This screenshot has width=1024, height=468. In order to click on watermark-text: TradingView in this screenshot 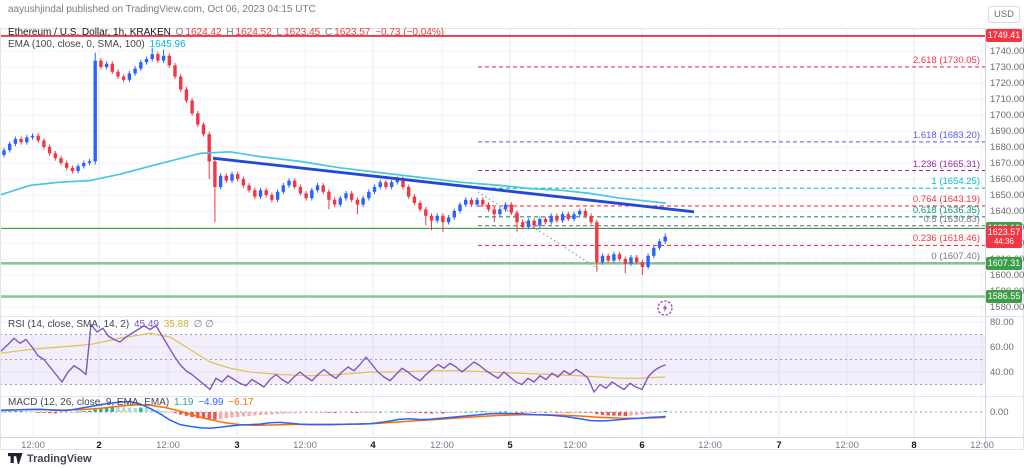, I will do `click(59, 458)`.